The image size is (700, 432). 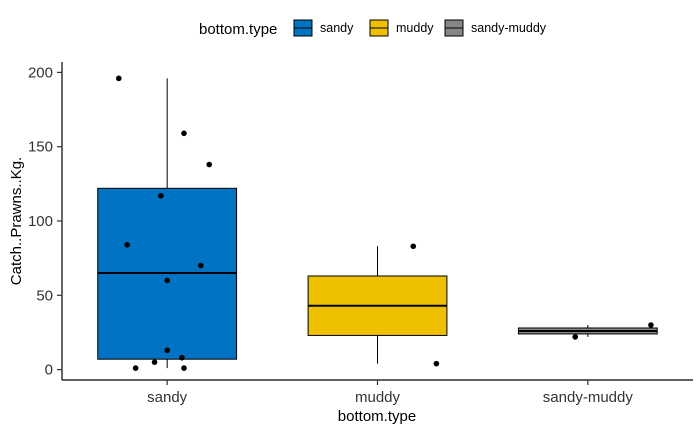 What do you see at coordinates (49, 370) in the screenshot?
I see `y-tick-label: 0` at bounding box center [49, 370].